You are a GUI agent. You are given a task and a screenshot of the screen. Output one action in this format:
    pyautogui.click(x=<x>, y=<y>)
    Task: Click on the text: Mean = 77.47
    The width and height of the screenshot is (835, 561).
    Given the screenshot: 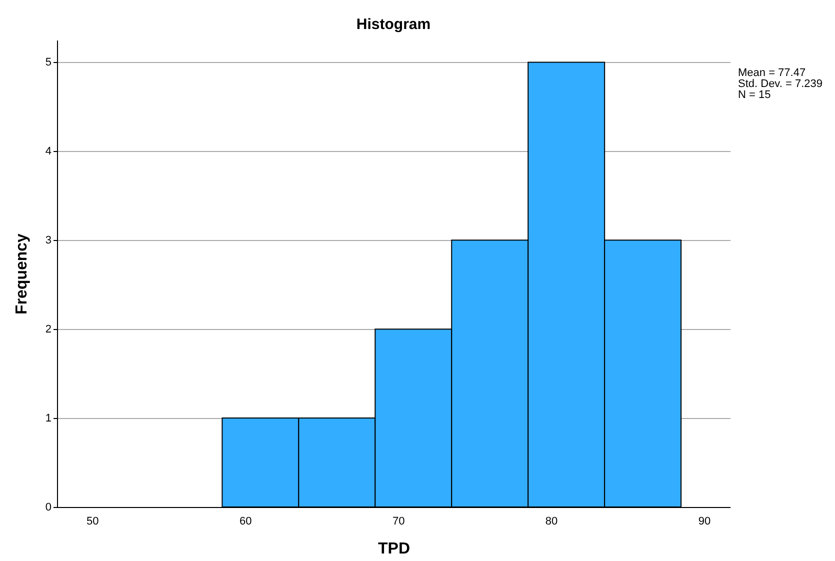 What is the action you would take?
    pyautogui.click(x=772, y=73)
    